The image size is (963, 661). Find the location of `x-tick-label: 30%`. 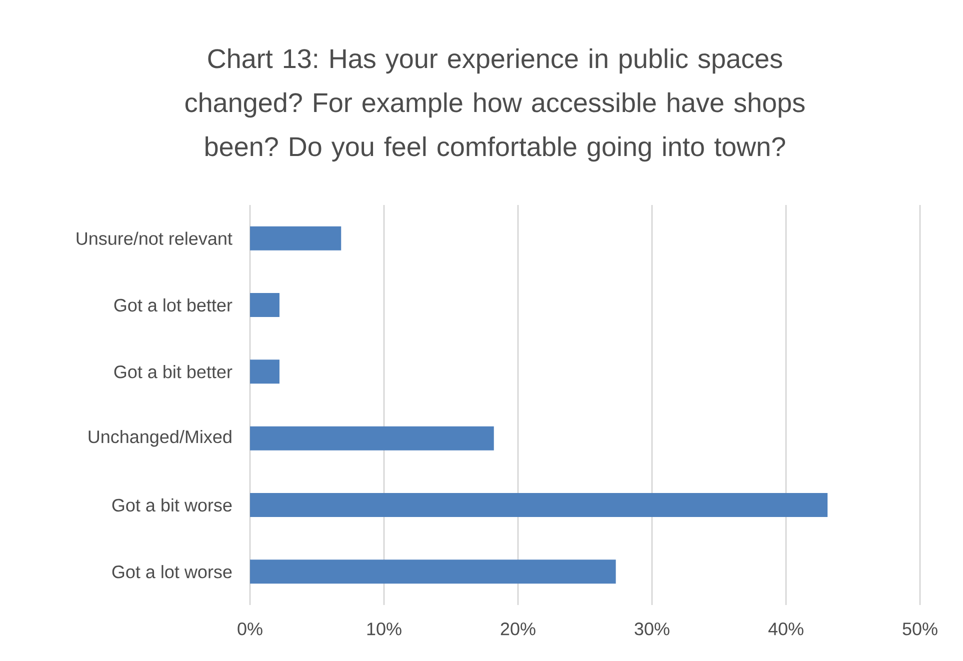

x-tick-label: 30% is located at coordinates (652, 629).